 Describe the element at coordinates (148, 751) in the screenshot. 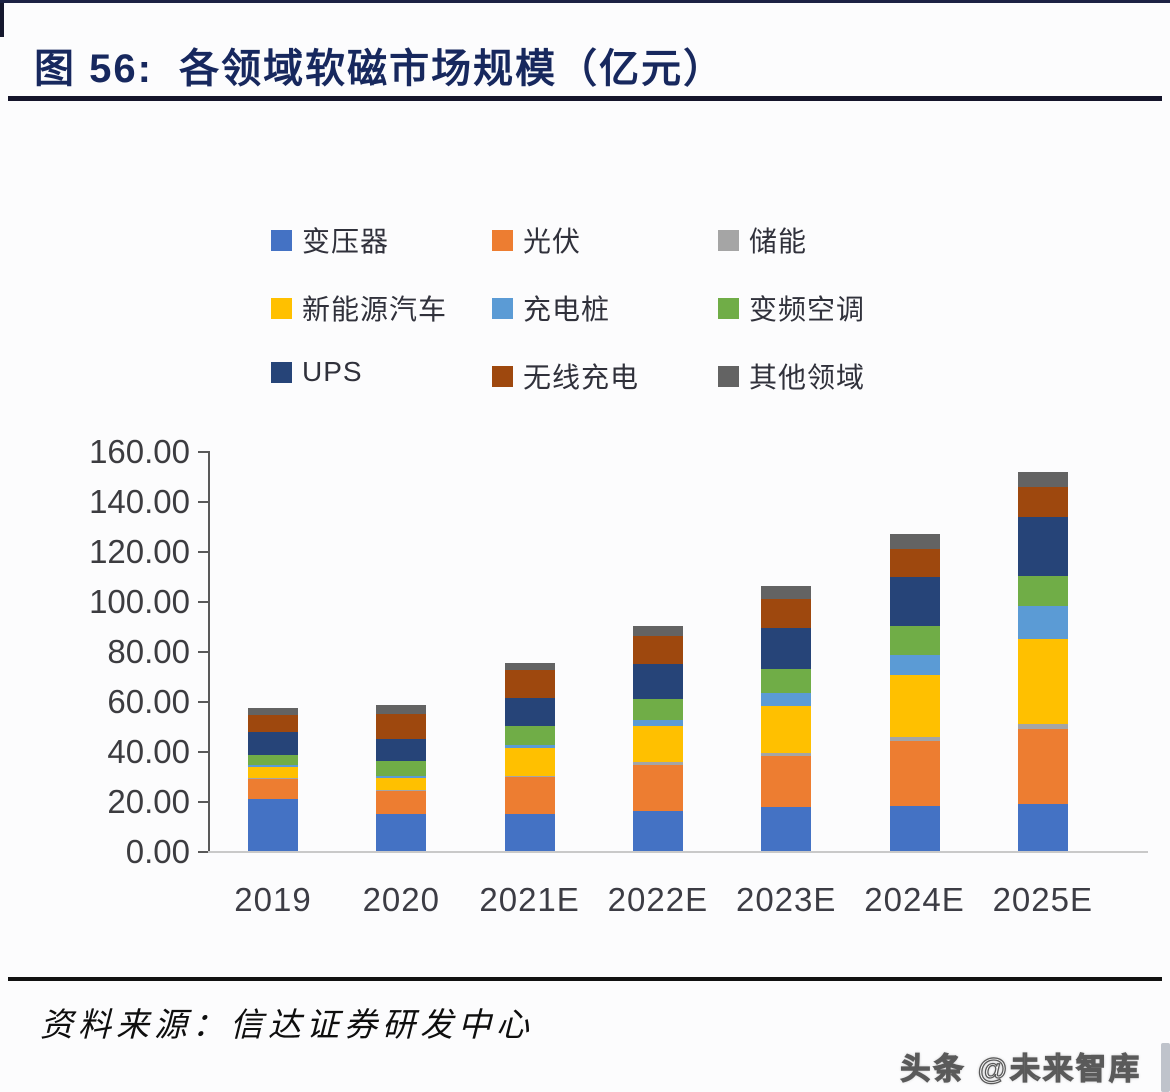

I see `y-axis-label: 40.00` at that location.